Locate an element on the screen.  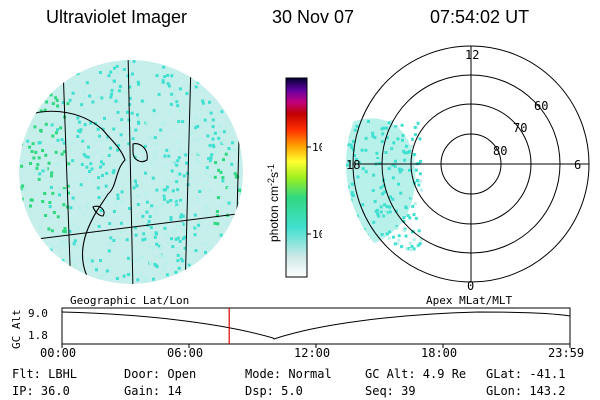
info-ip: IP: 36.0 is located at coordinates (41, 391).